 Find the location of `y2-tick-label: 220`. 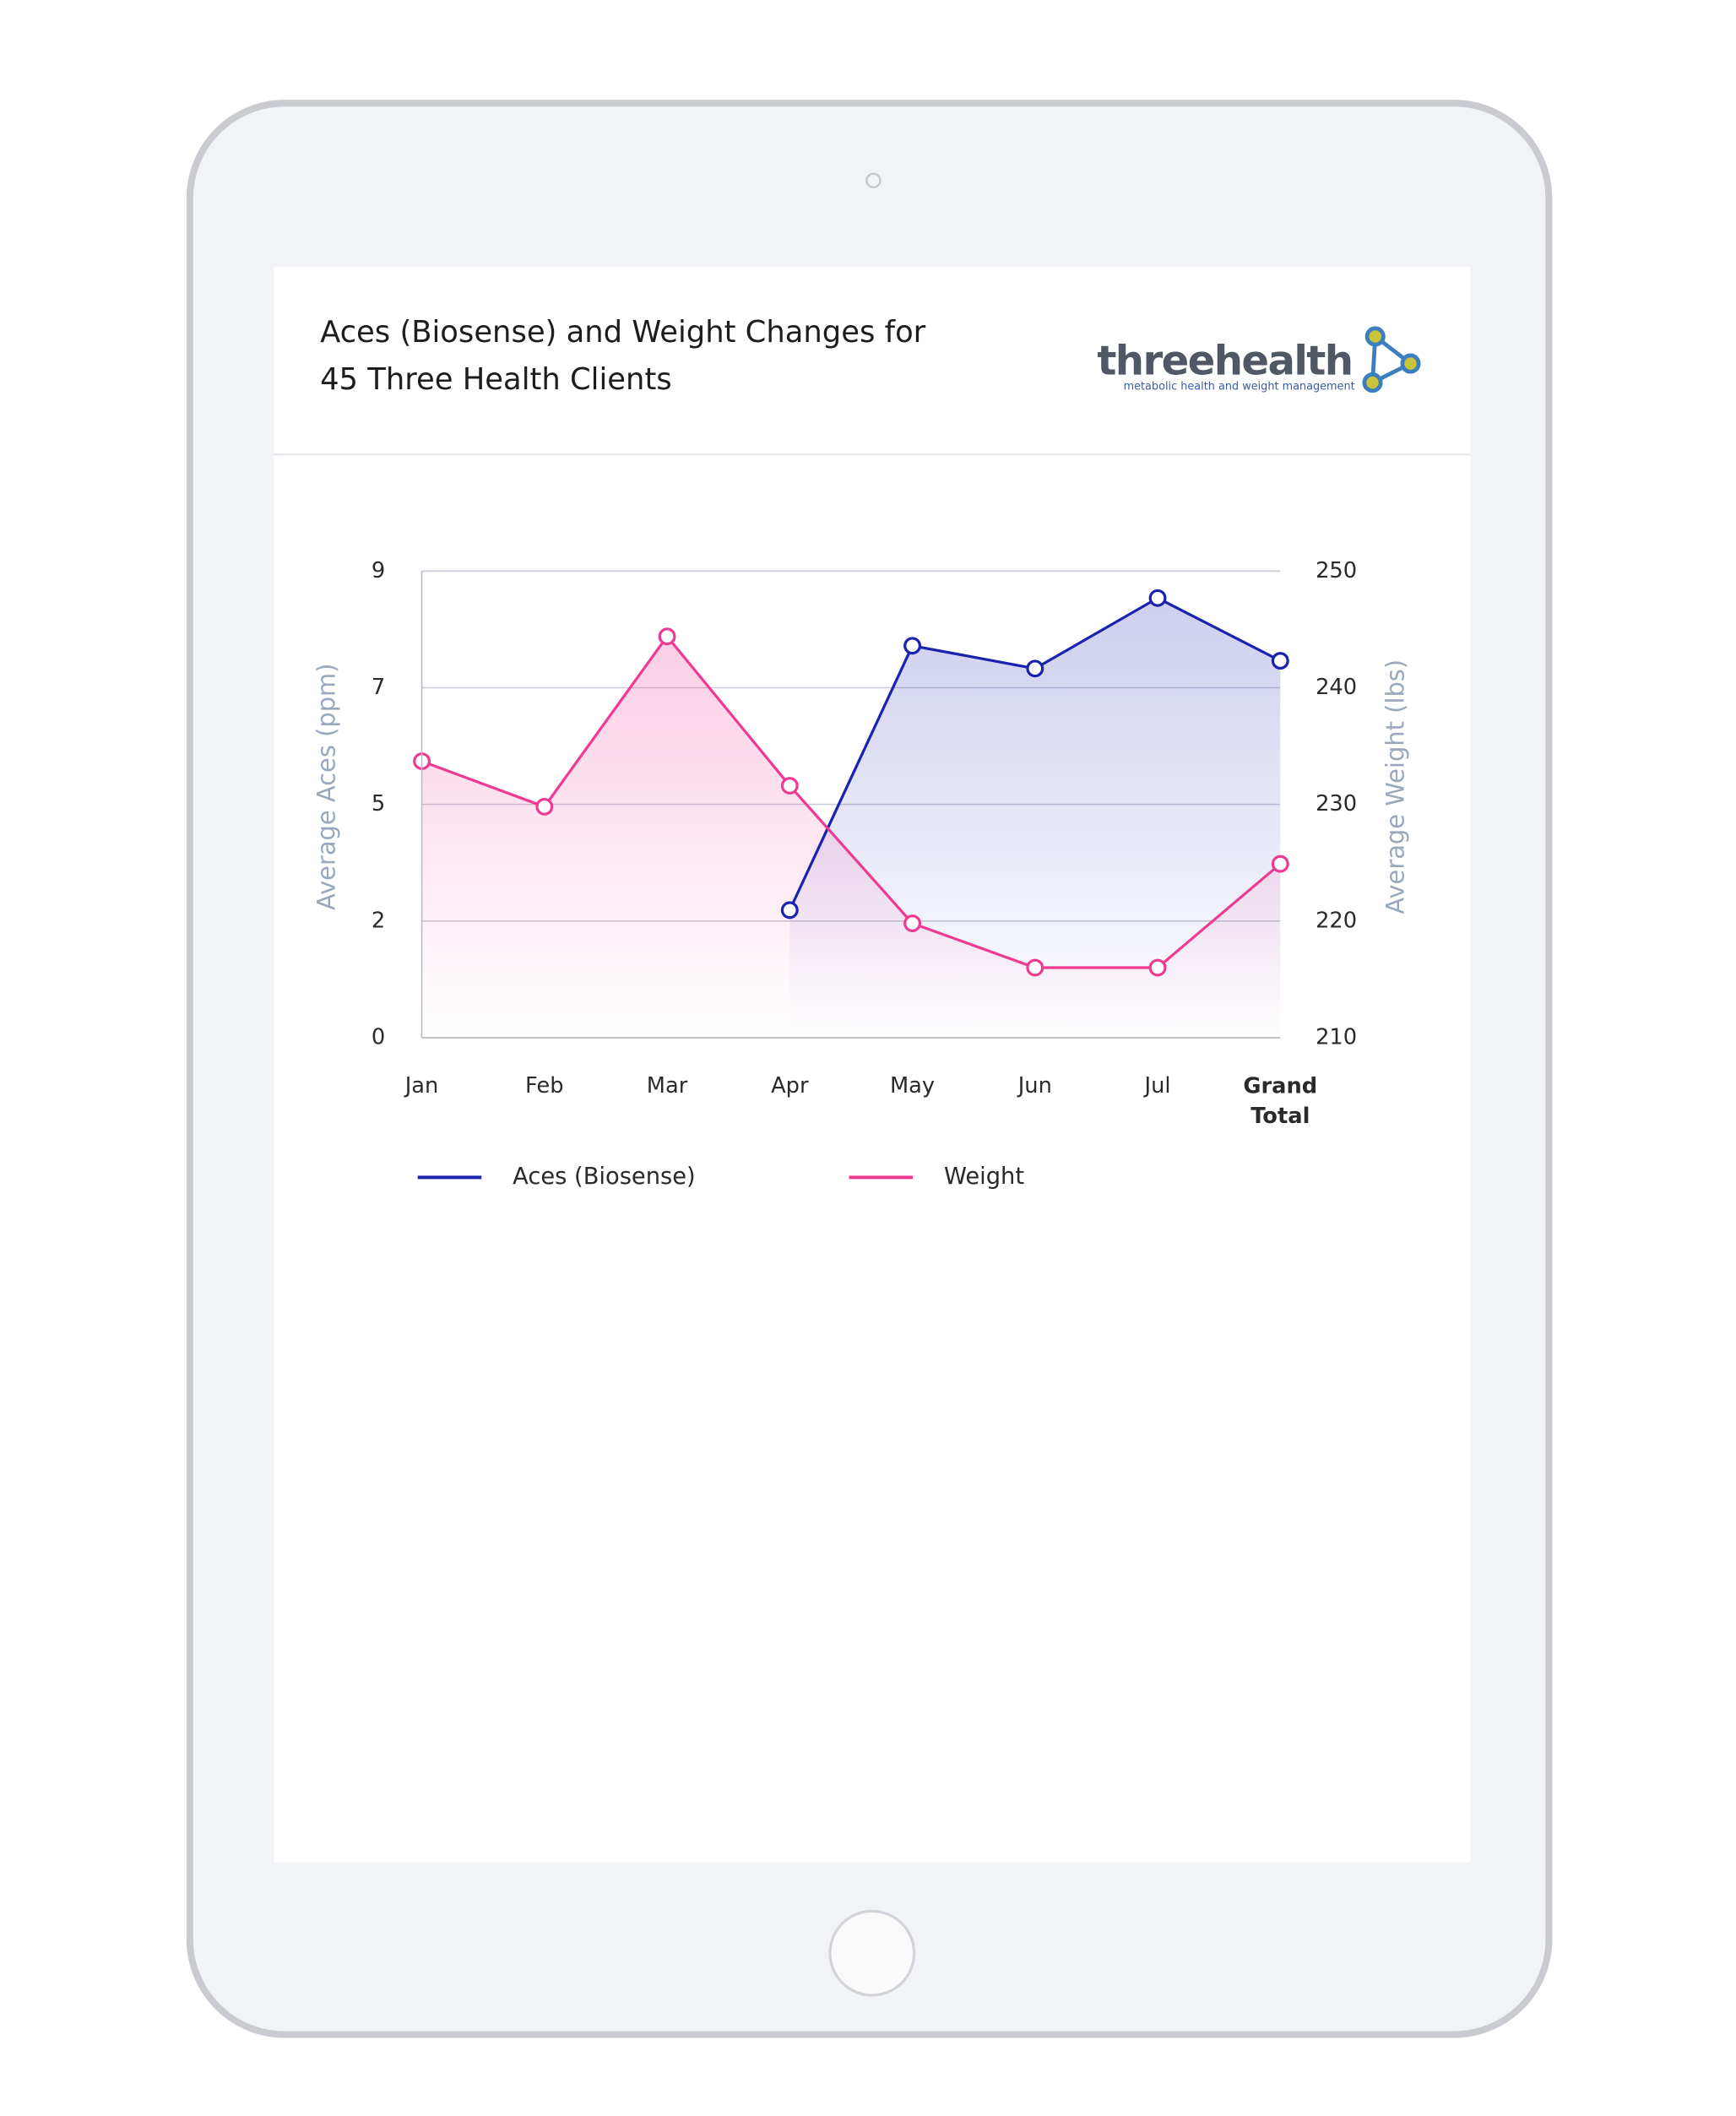

y2-tick-label: 220 is located at coordinates (1337, 920).